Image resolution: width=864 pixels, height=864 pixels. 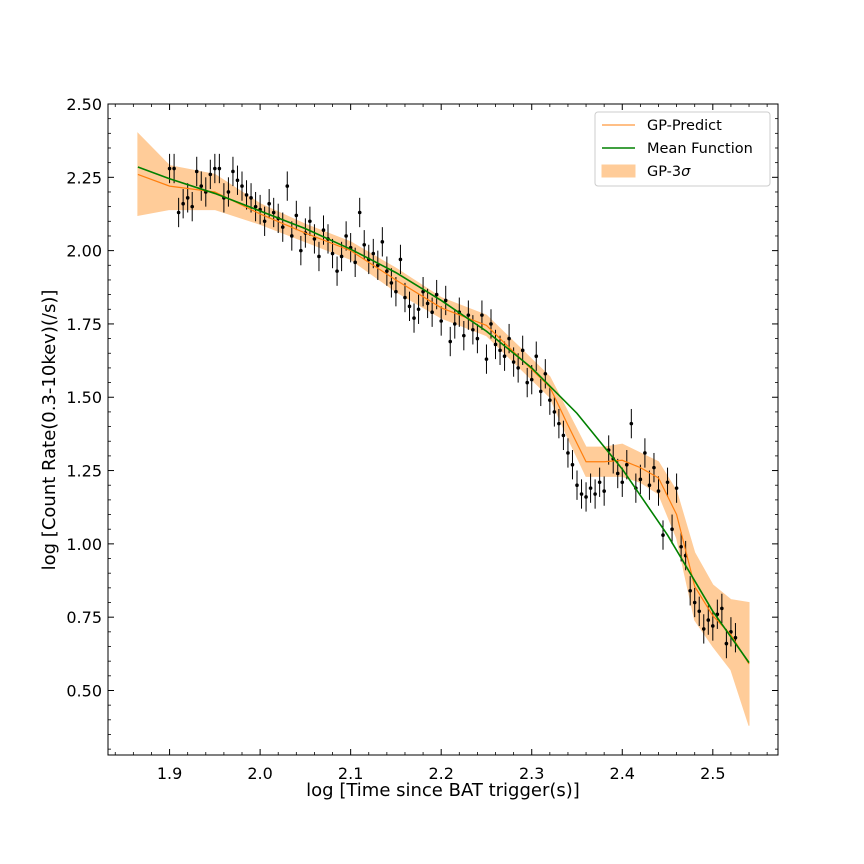 I want to click on y-tick-label: 0.75, so click(x=84, y=617).